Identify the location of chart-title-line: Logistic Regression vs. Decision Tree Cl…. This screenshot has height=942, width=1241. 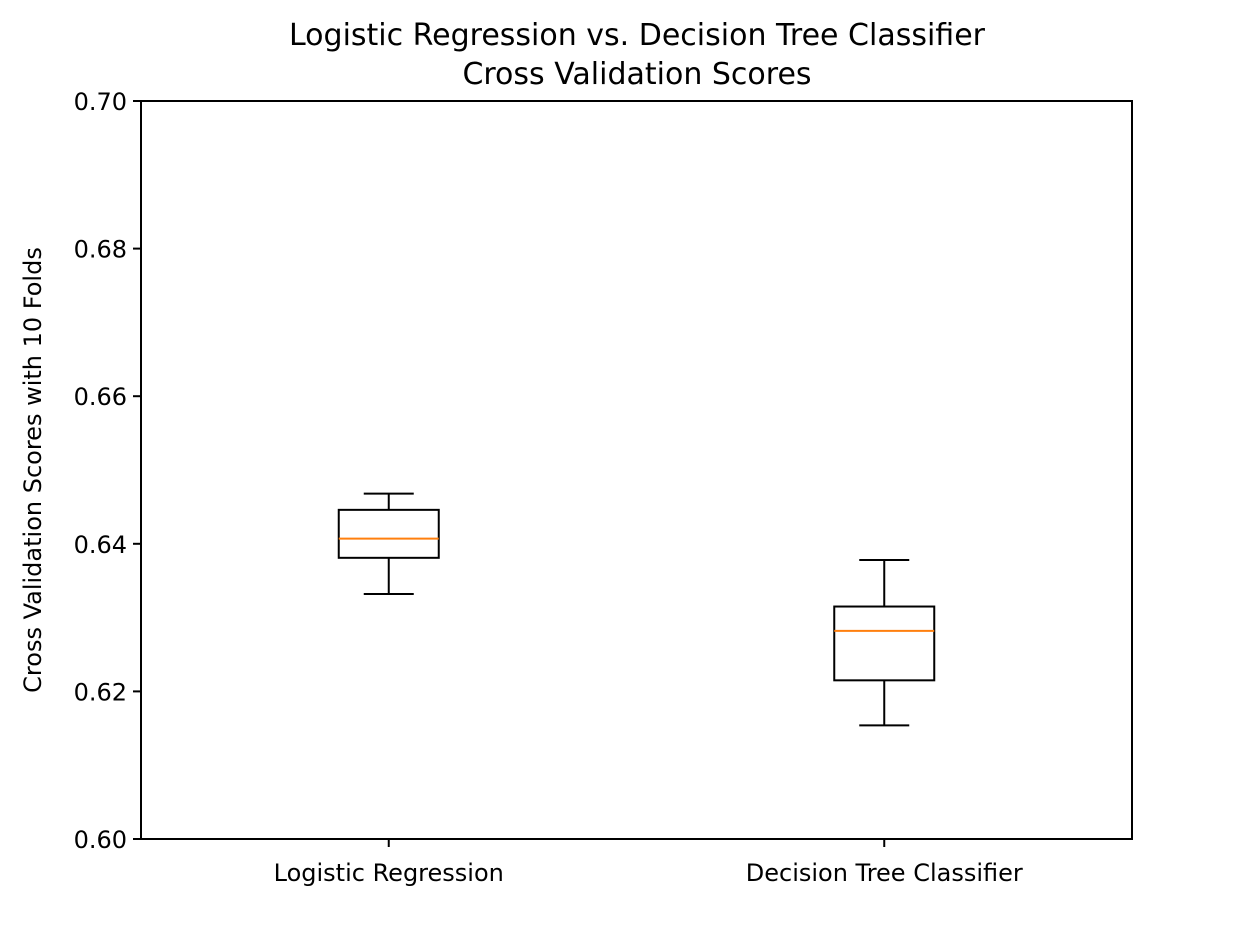
(637, 35).